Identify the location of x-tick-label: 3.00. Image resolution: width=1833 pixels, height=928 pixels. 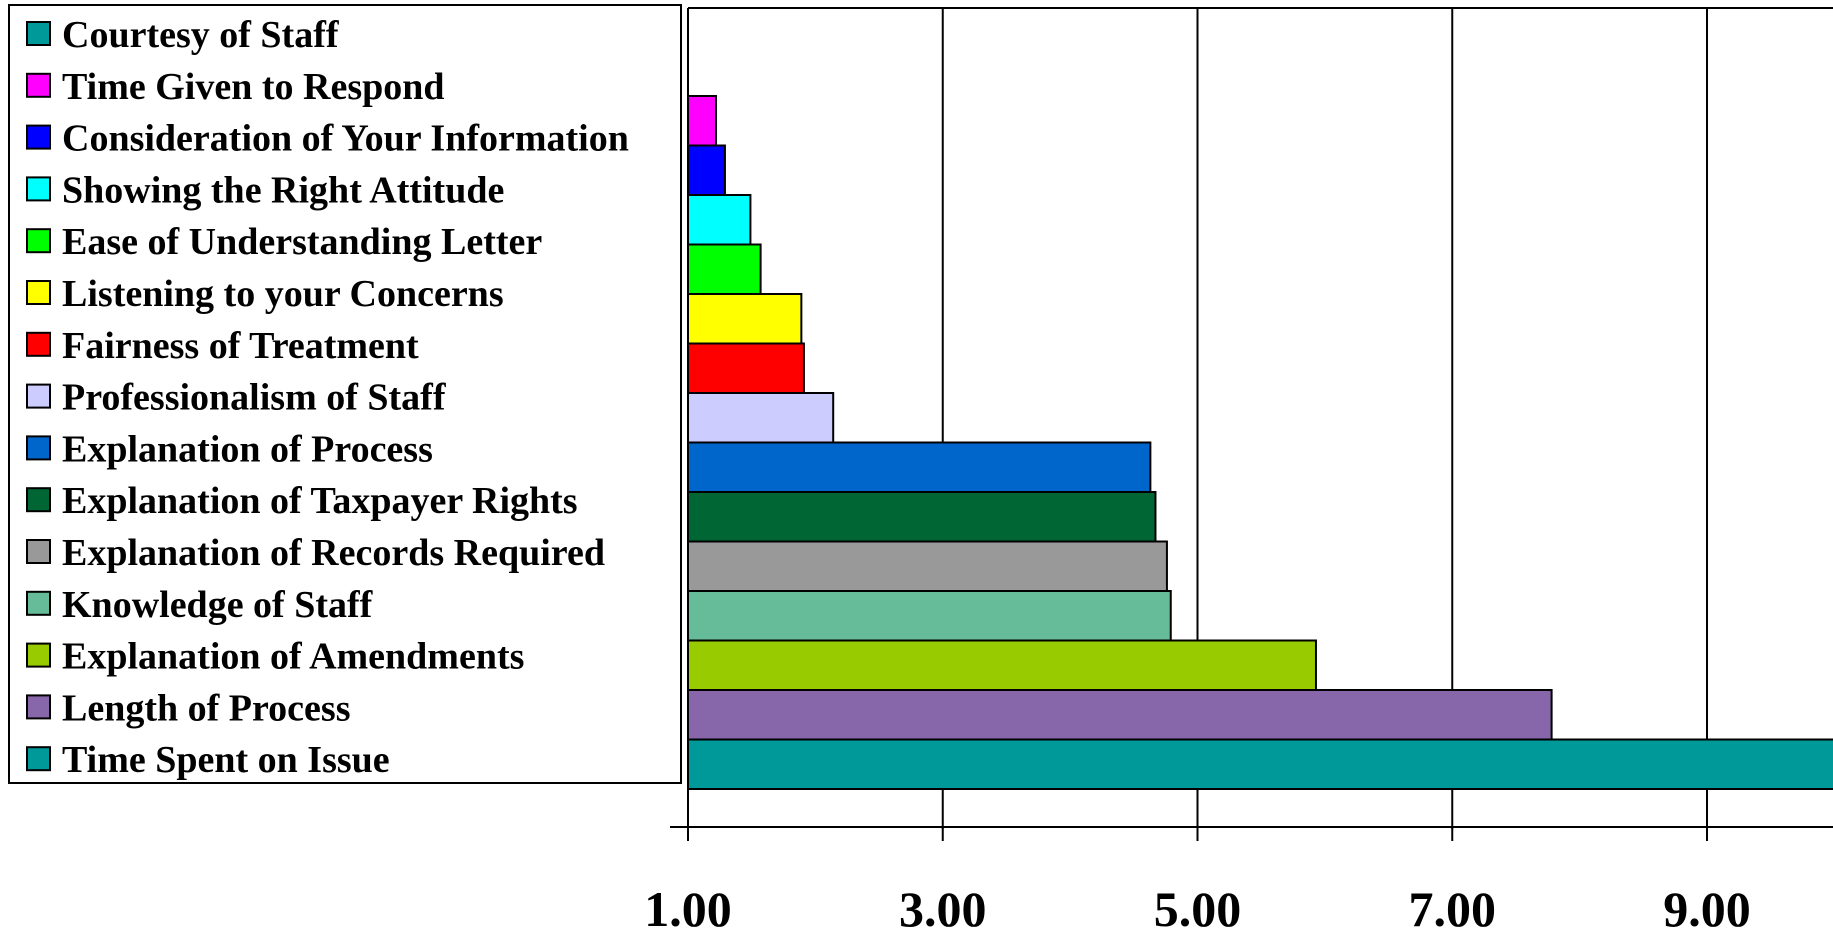
(943, 904).